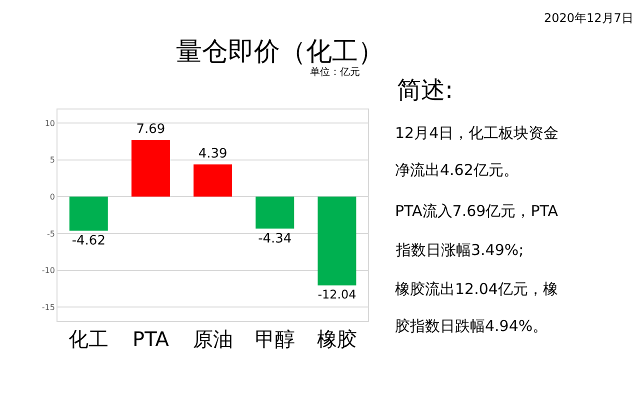  Describe the element at coordinates (337, 294) in the screenshot. I see `data-label: -12.04` at that location.